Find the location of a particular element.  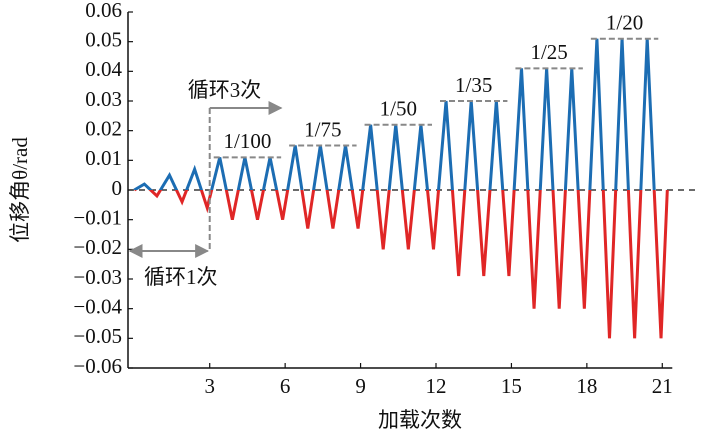

y-tick-label: −0.06 is located at coordinates (97, 366).